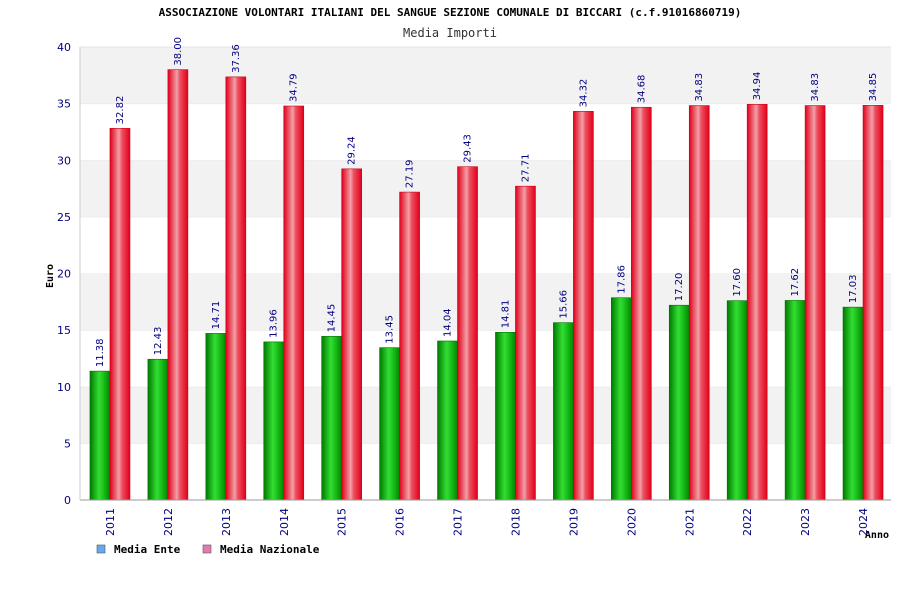 The height and width of the screenshot is (600, 900). What do you see at coordinates (147, 549) in the screenshot?
I see `legend-label: Media Ente` at bounding box center [147, 549].